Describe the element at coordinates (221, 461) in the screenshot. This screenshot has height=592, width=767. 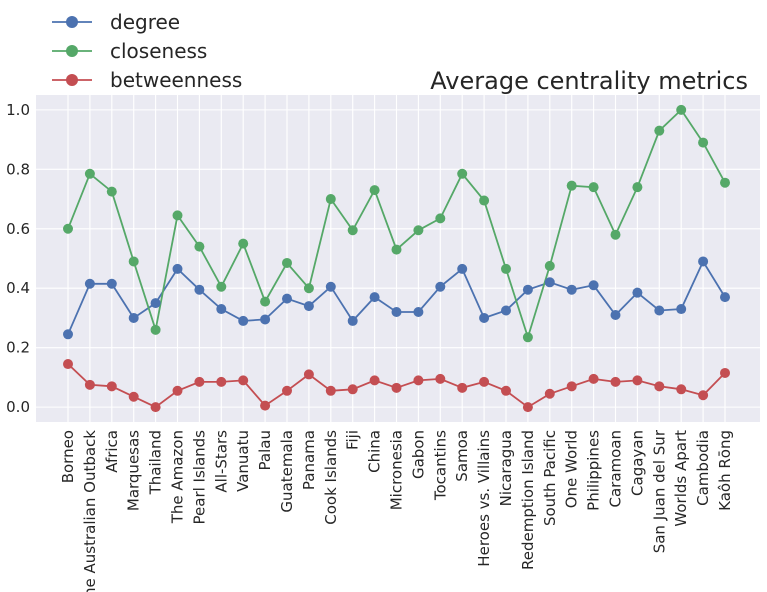
I see `x-tick-label: All-Stars` at that location.